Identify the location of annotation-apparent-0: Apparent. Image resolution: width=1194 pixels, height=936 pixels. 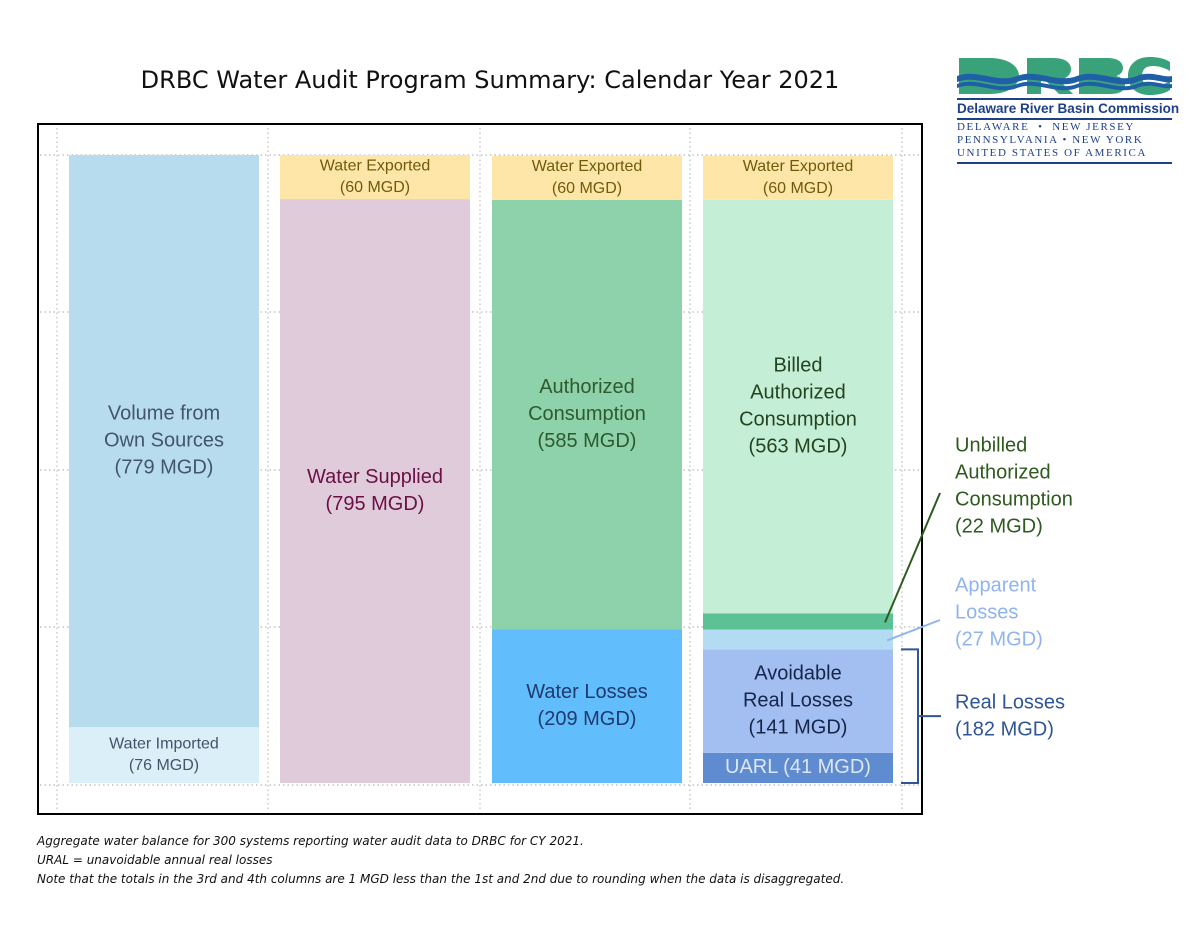
(996, 585).